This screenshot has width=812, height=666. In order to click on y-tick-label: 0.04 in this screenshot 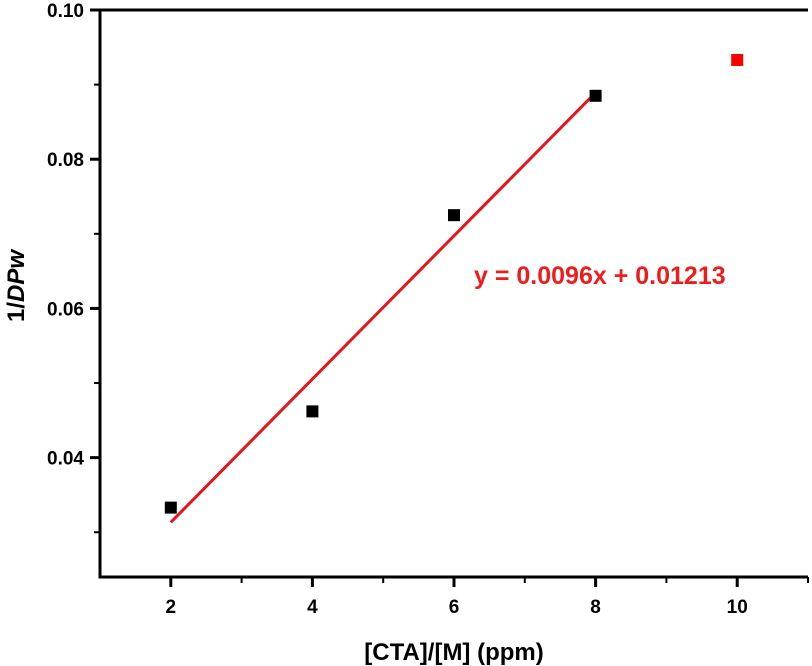, I will do `click(65, 459)`.